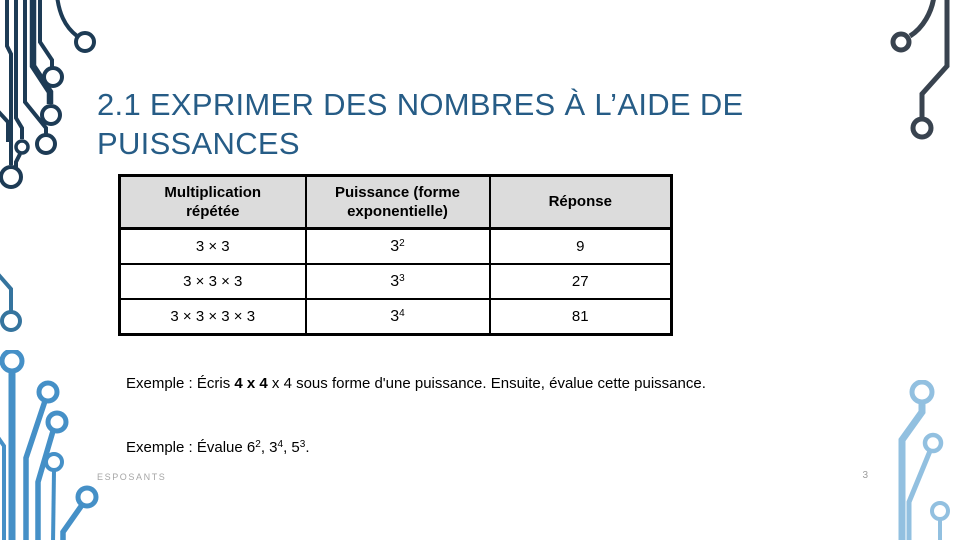 This screenshot has width=960, height=540. I want to click on power-term: 62,, so click(258, 447).